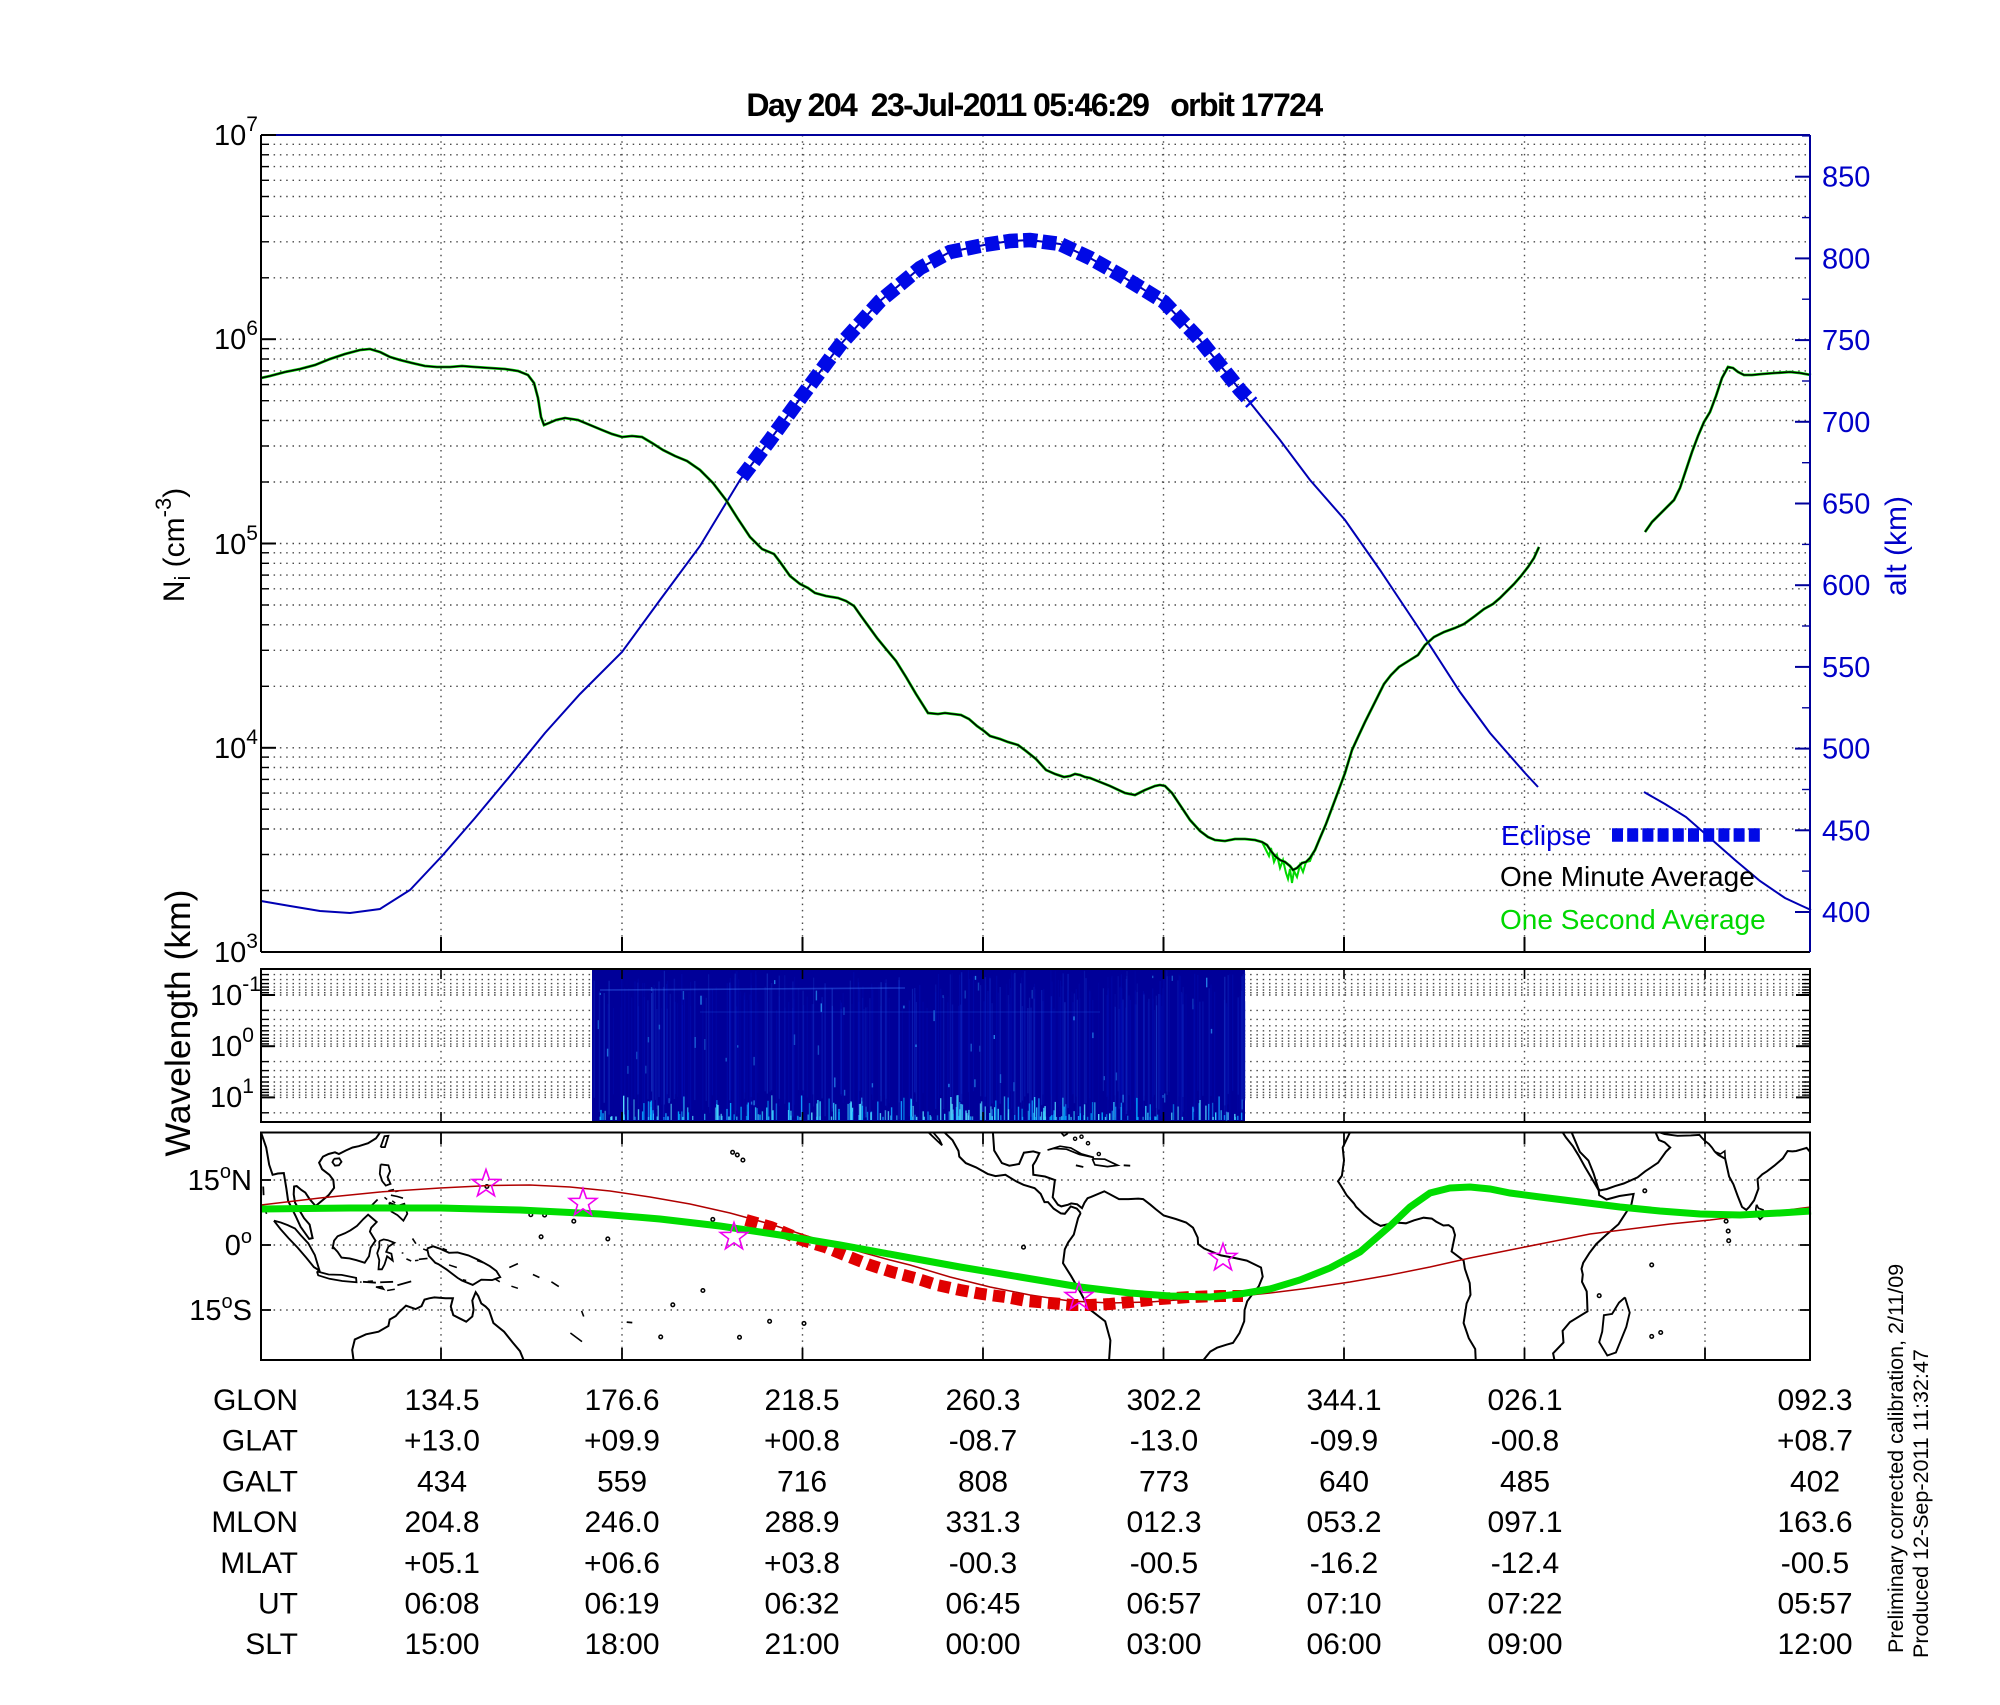 The width and height of the screenshot is (2000, 1705). Describe the element at coordinates (1034, 105) in the screenshot. I see `svg-text:Day 204 23-Jul-2011 05:46:29: Day 204 23-Jul-2011 05:46:29 orbit 17724` at that location.